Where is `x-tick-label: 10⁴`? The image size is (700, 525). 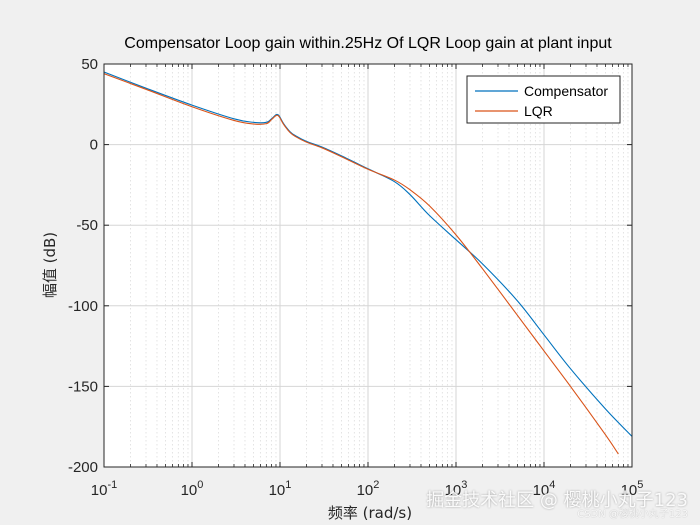
x-tick-label: 10⁴ is located at coordinates (544, 489).